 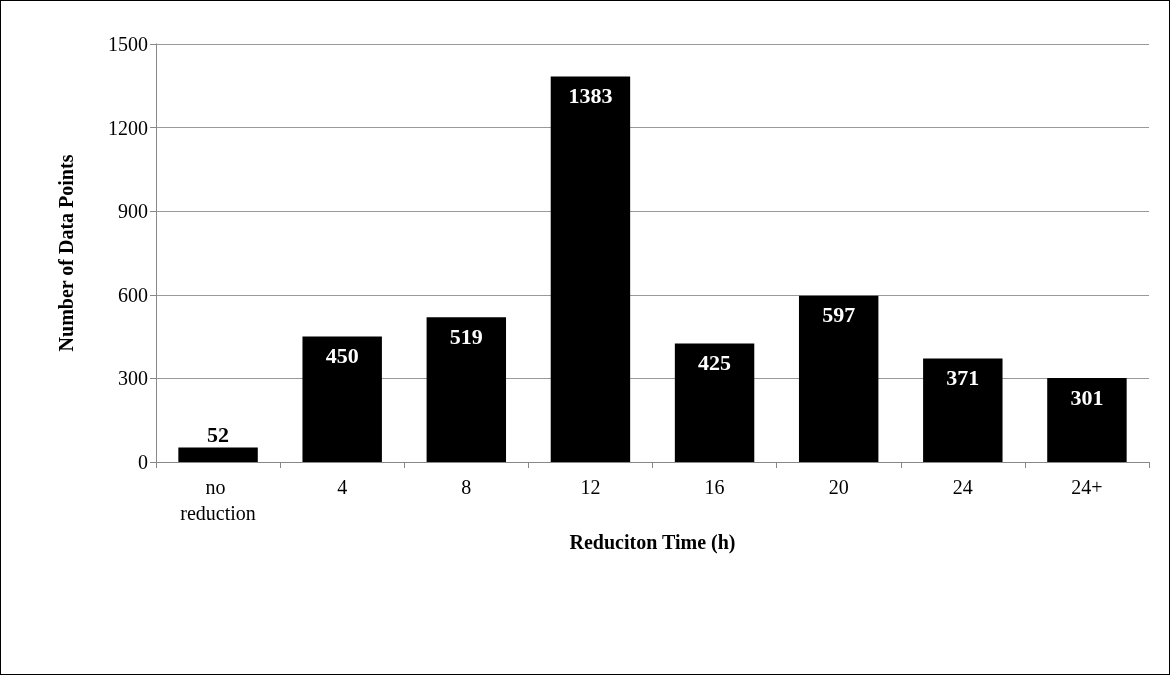 What do you see at coordinates (143, 462) in the screenshot?
I see `y-tick-label: 0` at bounding box center [143, 462].